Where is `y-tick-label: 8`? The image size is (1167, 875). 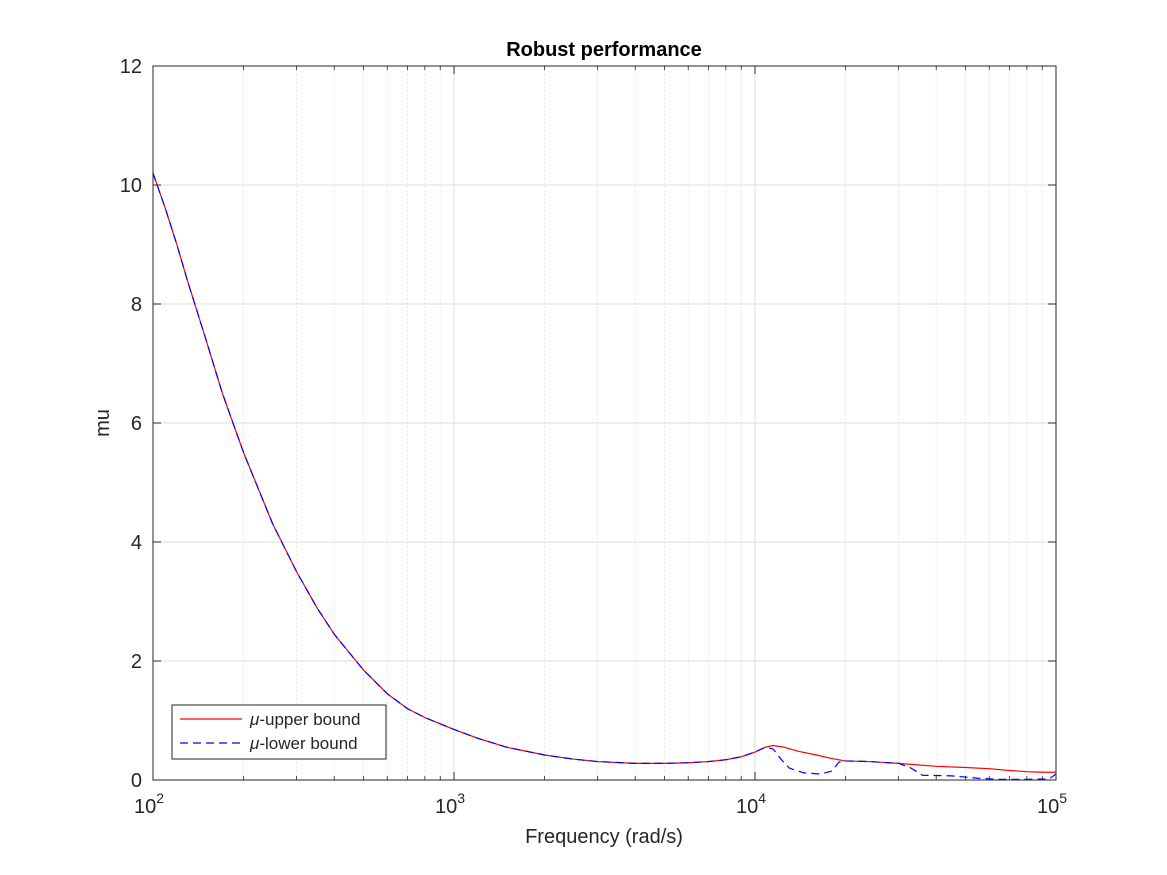 y-tick-label: 8 is located at coordinates (136, 305).